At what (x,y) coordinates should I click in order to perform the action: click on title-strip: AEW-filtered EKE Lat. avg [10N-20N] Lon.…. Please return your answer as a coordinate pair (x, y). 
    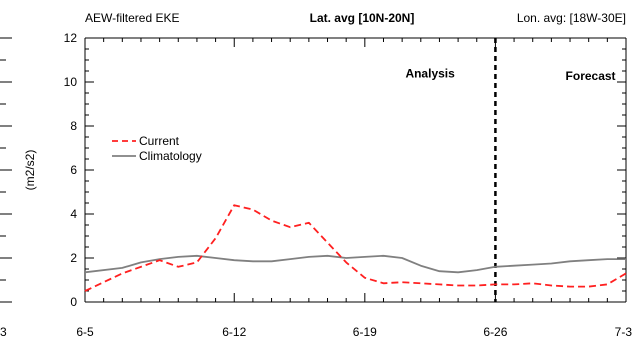
    Looking at the image, I should click on (355, 18).